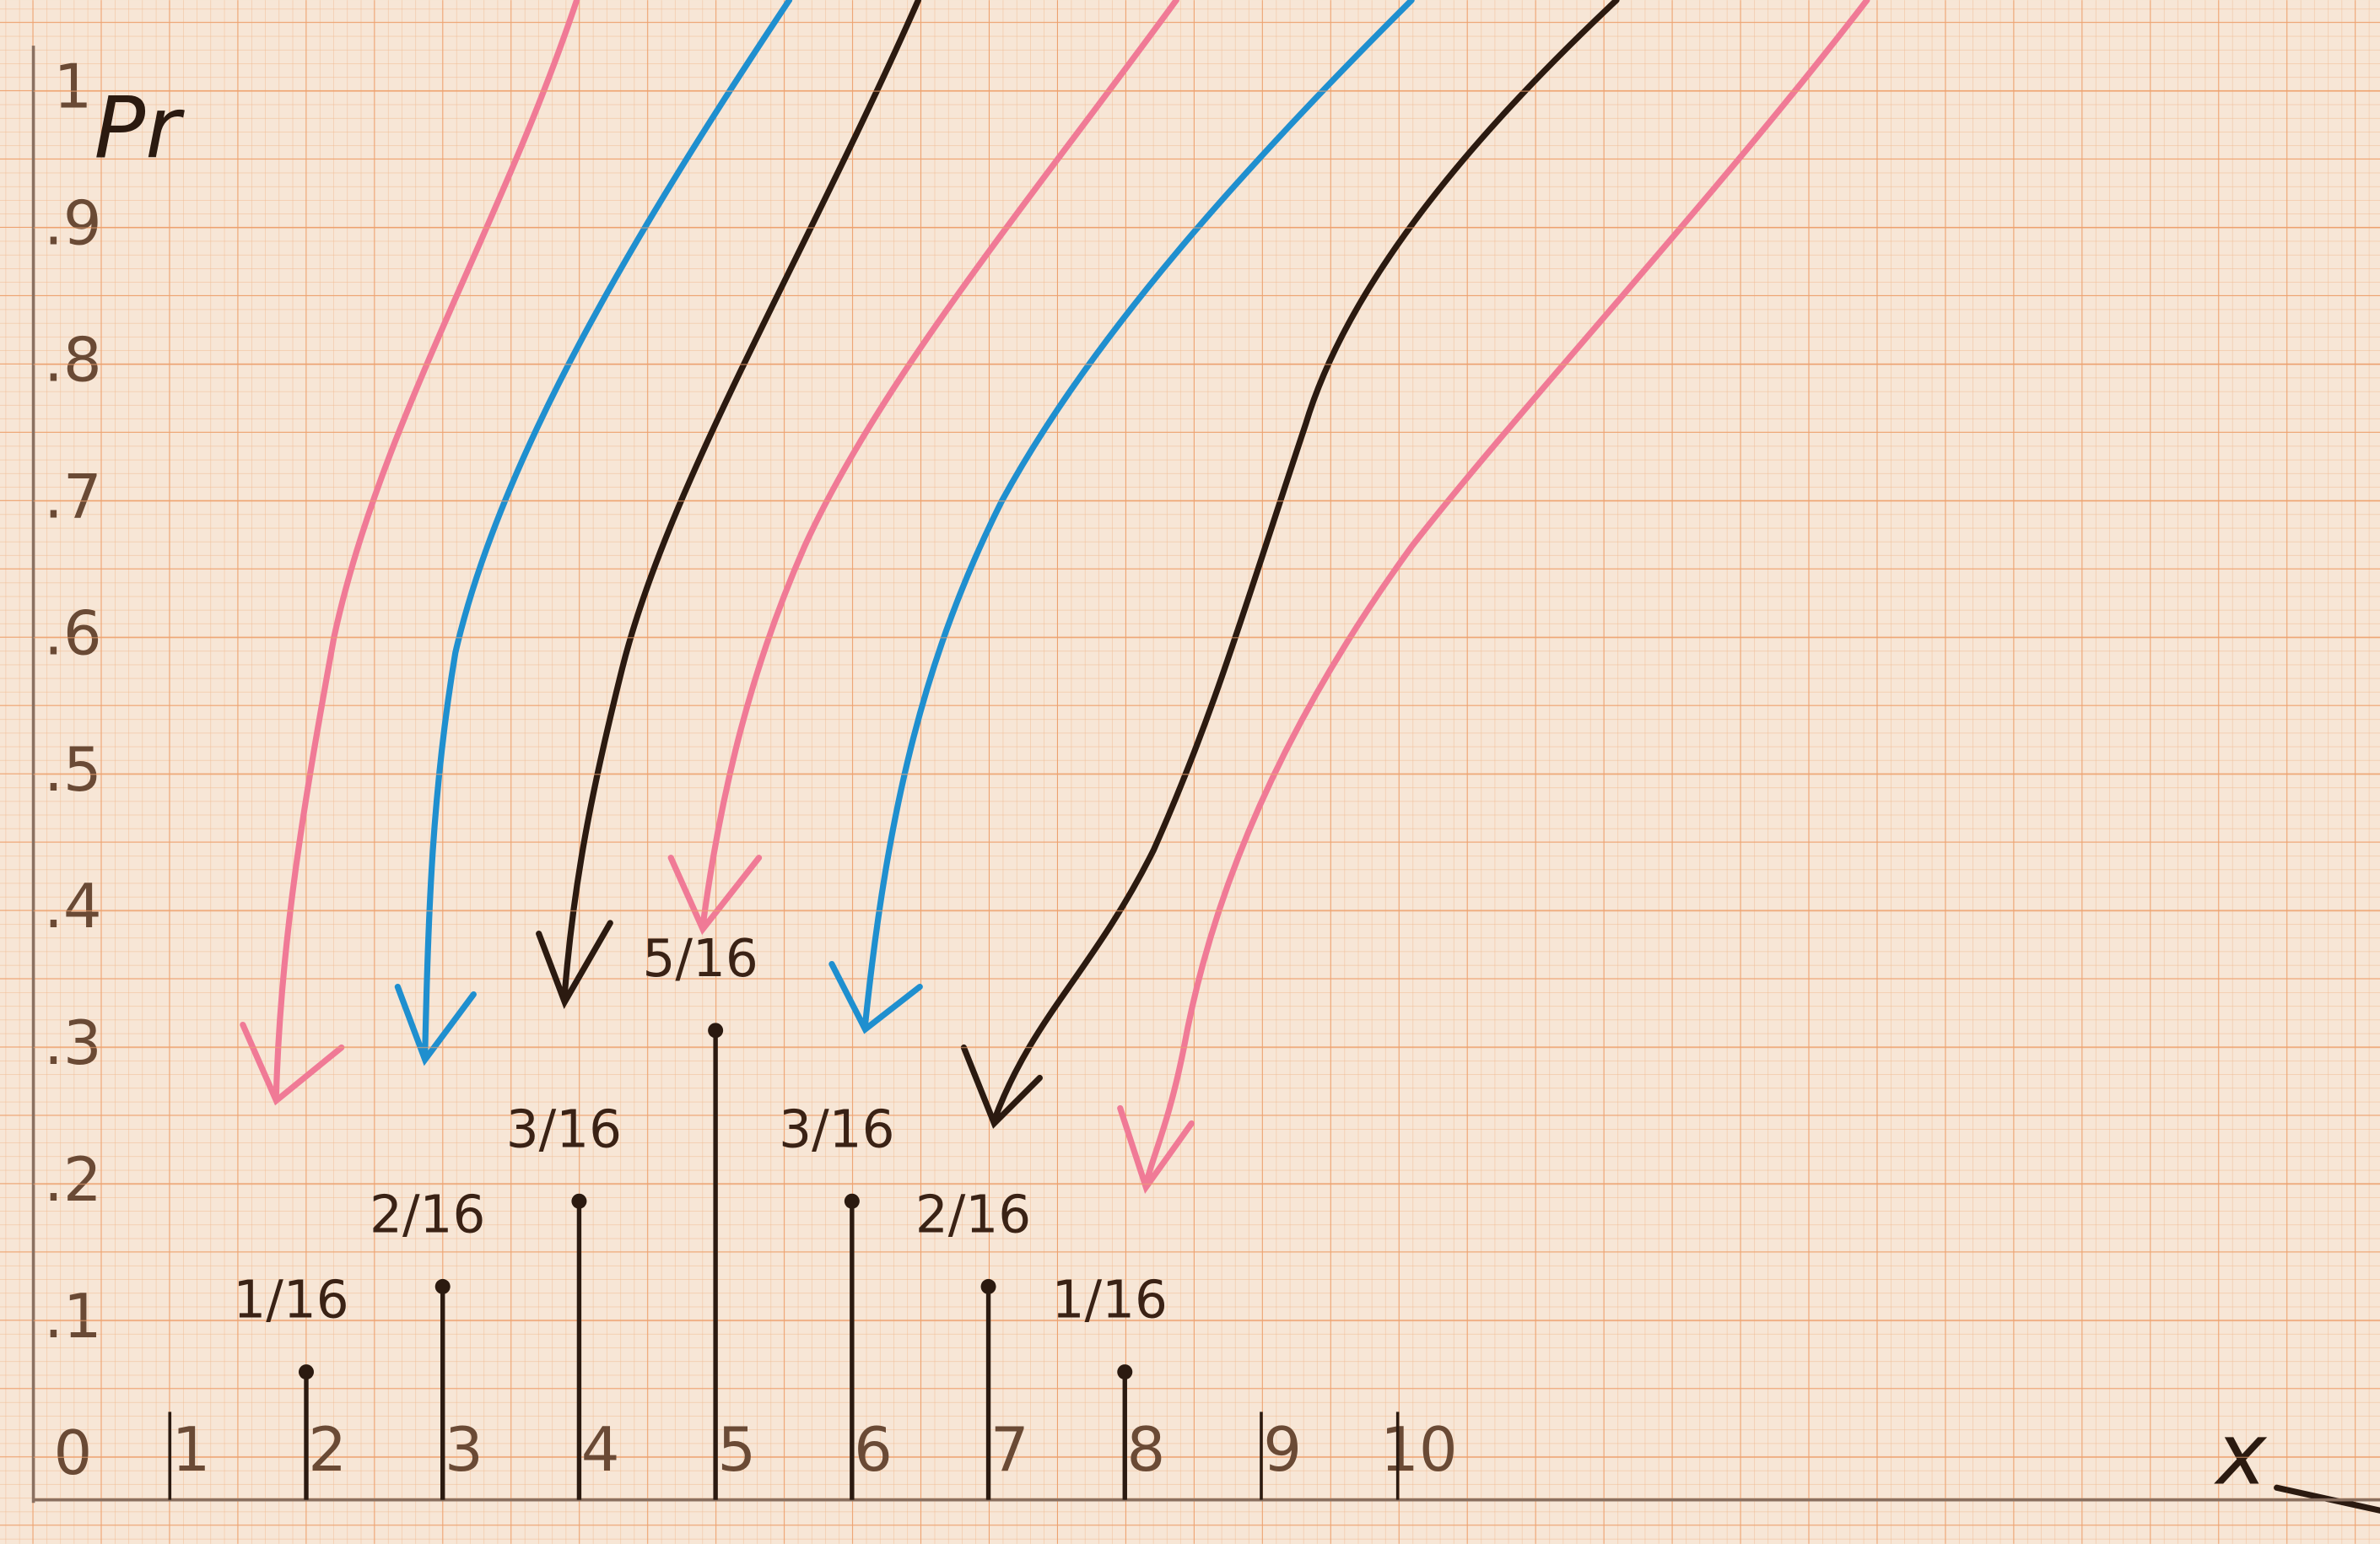 This screenshot has height=1544, width=2380. What do you see at coordinates (2241, 1454) in the screenshot?
I see `x-axis-label: x` at bounding box center [2241, 1454].